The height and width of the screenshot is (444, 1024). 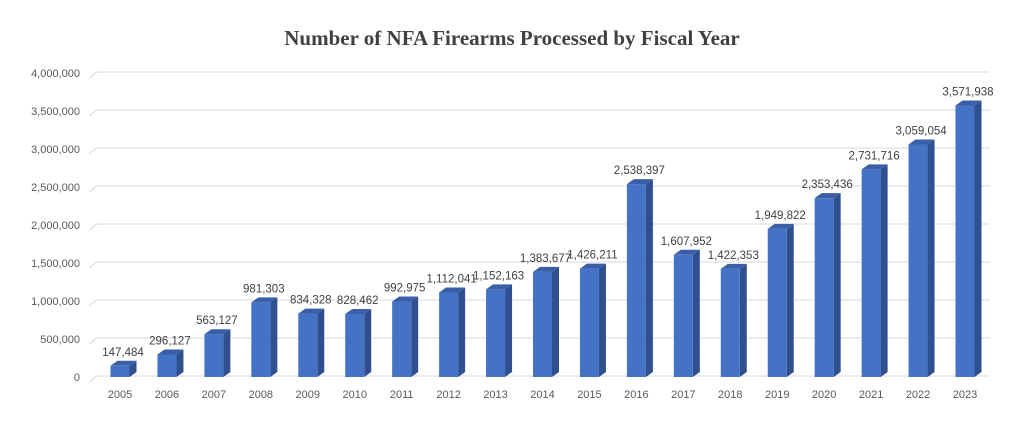 What do you see at coordinates (495, 395) in the screenshot?
I see `x-tick-label: 2013` at bounding box center [495, 395].